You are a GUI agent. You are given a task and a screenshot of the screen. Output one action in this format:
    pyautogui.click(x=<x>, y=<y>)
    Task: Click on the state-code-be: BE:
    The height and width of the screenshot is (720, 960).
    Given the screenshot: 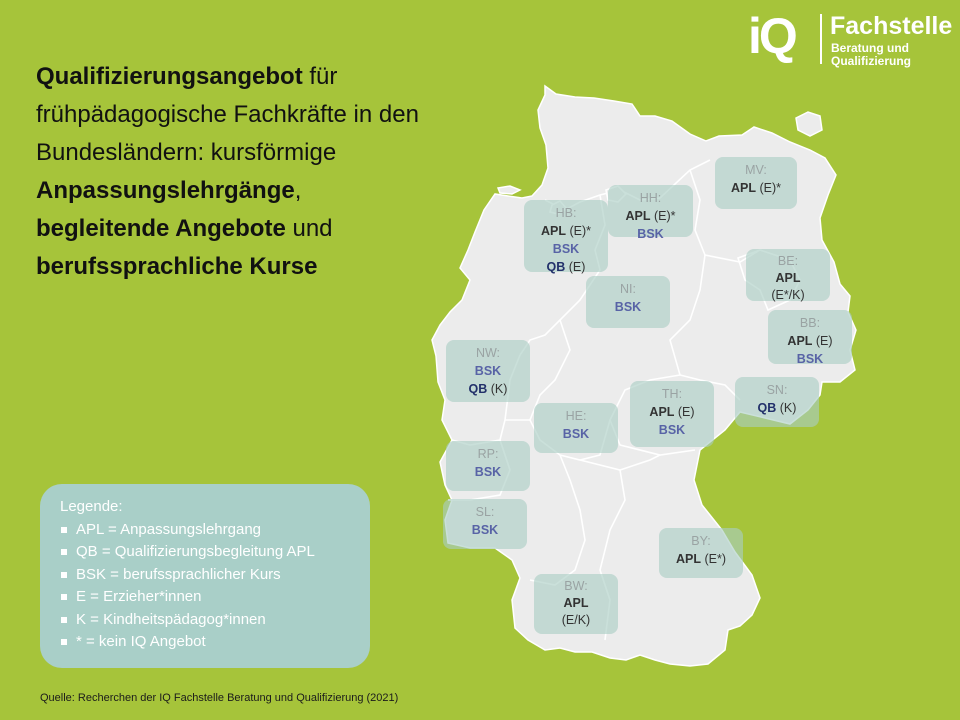 What is the action you would take?
    pyautogui.click(x=788, y=261)
    